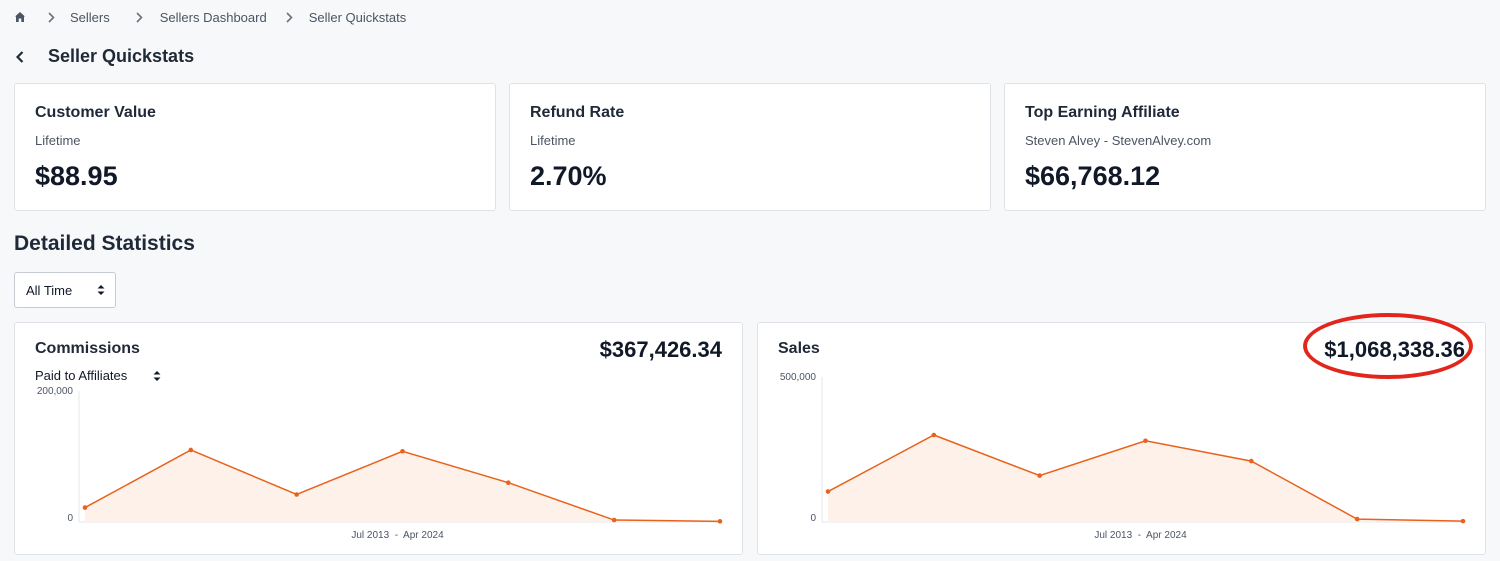 The image size is (1500, 561). I want to click on customer-value-card: Customer Value Lifetime $88.95, so click(255, 147).